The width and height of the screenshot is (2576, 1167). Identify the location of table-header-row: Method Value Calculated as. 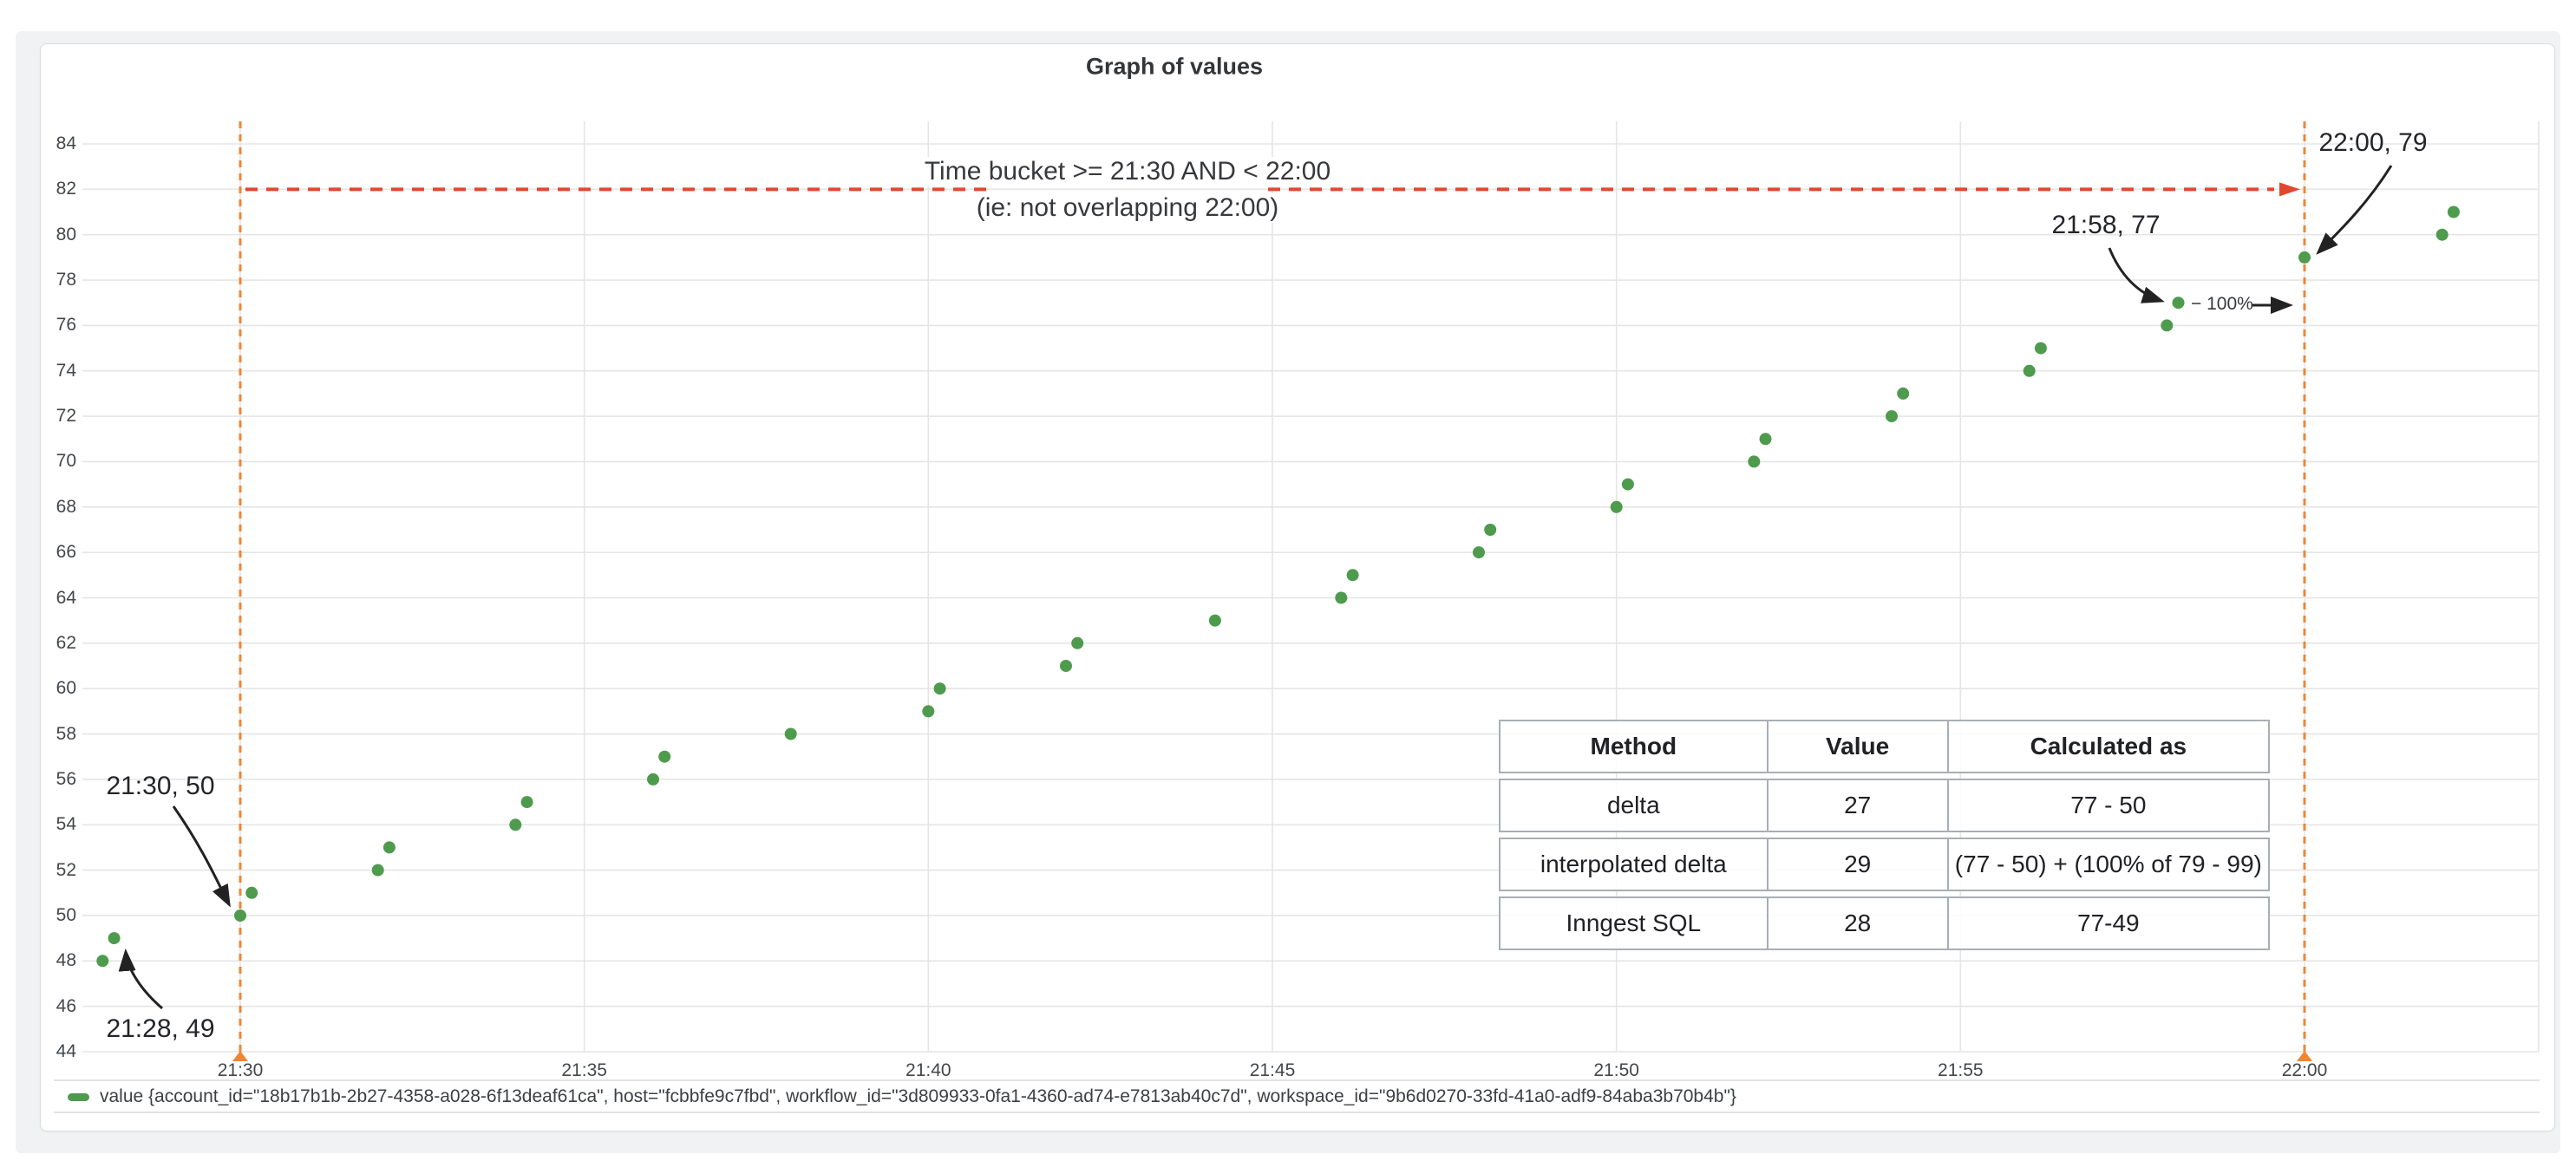
(1884, 746).